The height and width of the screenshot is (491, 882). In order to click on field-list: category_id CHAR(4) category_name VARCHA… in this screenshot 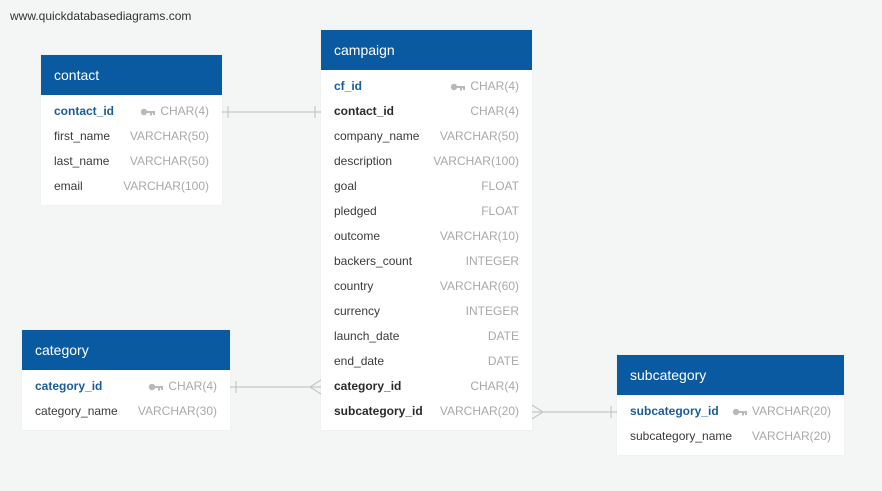, I will do `click(126, 400)`.